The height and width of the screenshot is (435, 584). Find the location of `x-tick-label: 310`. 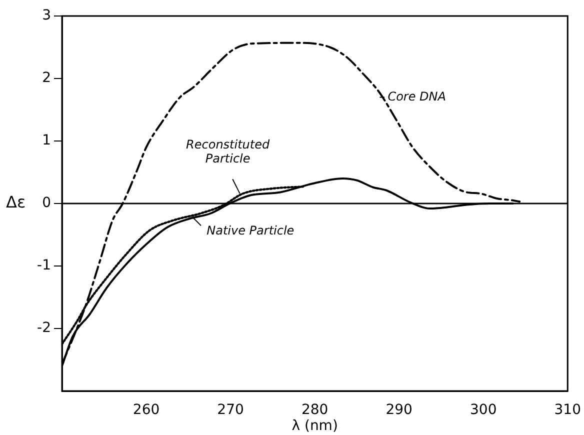

x-tick-label: 310 is located at coordinates (568, 410).